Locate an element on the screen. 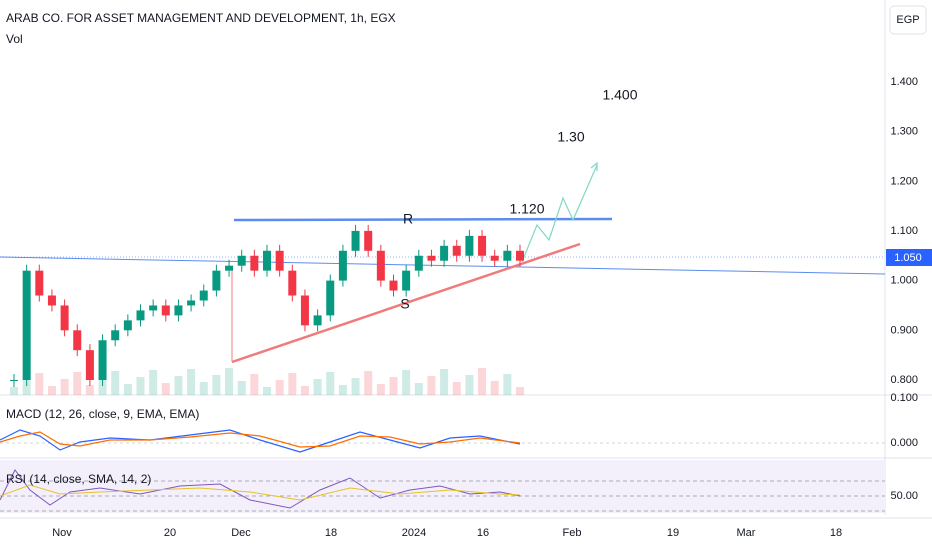 The width and height of the screenshot is (932, 550). projection-arrow is located at coordinates (594, 166).